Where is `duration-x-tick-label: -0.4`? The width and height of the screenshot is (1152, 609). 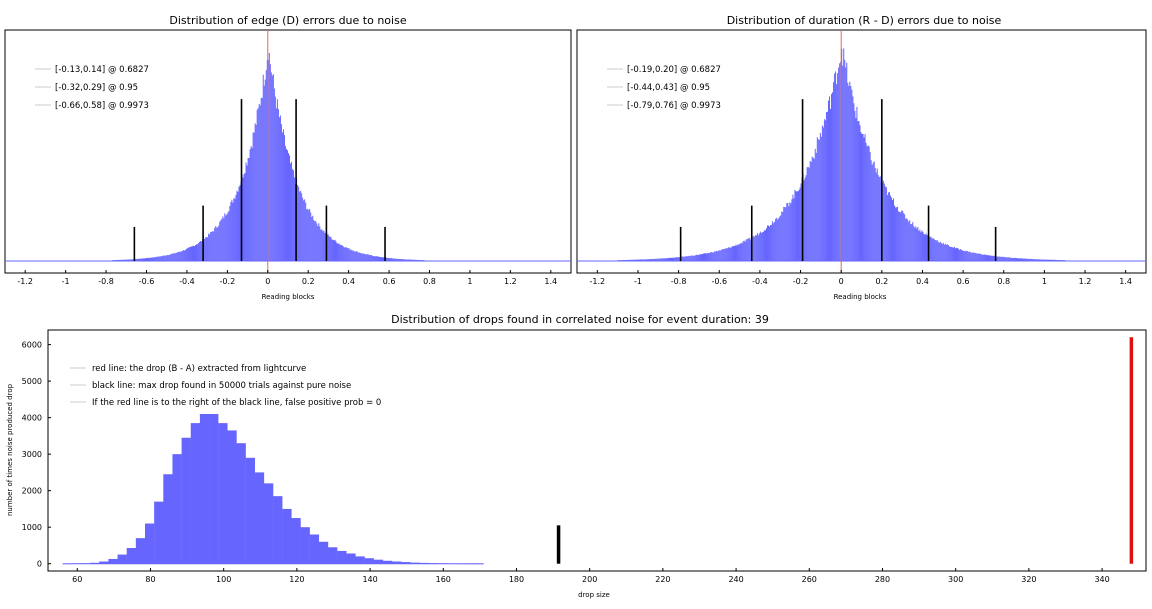 duration-x-tick-label: -0.4 is located at coordinates (760, 281).